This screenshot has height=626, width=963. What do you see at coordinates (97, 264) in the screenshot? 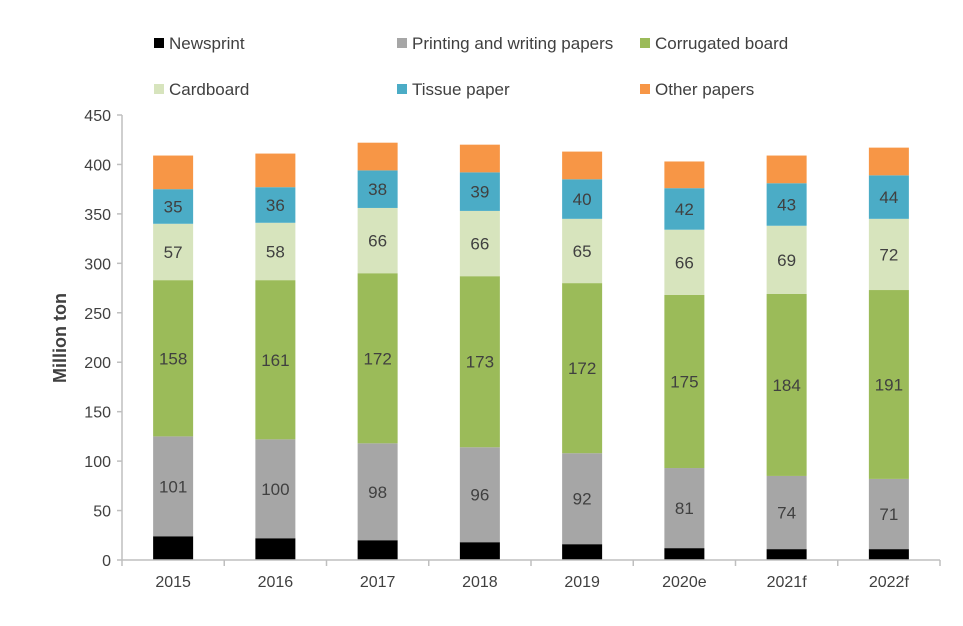
I see `y-tick-label: 300` at bounding box center [97, 264].